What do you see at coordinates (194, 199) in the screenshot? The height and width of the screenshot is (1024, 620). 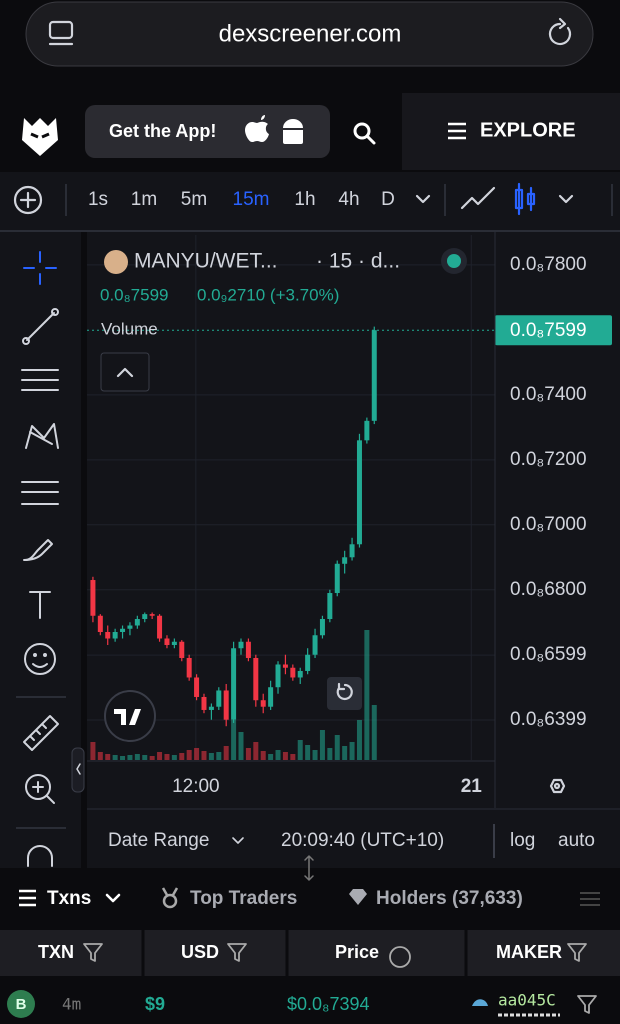 I see `timeframe: 5m` at bounding box center [194, 199].